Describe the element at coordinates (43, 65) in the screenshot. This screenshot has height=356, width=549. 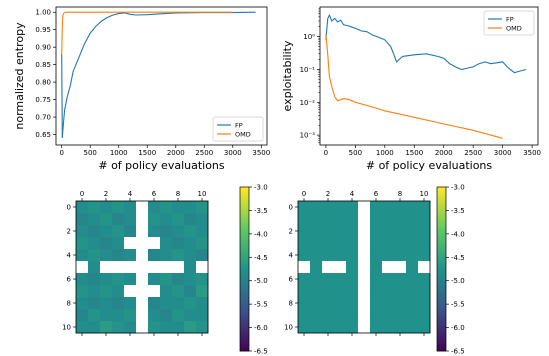
I see `y-tick-label: 0.85` at that location.